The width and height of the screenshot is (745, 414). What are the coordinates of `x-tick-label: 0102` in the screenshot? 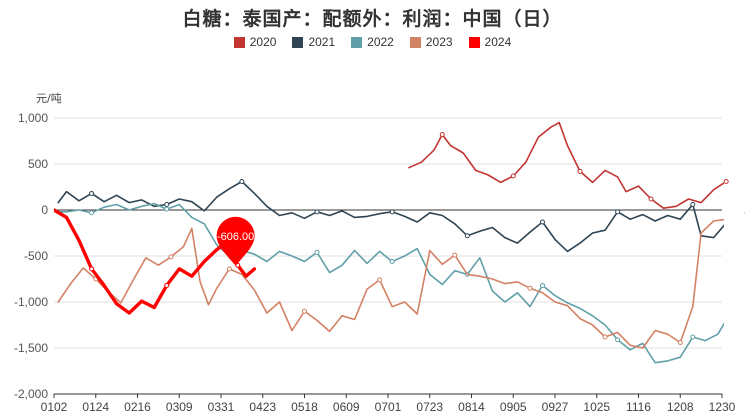 It's located at (54, 407).